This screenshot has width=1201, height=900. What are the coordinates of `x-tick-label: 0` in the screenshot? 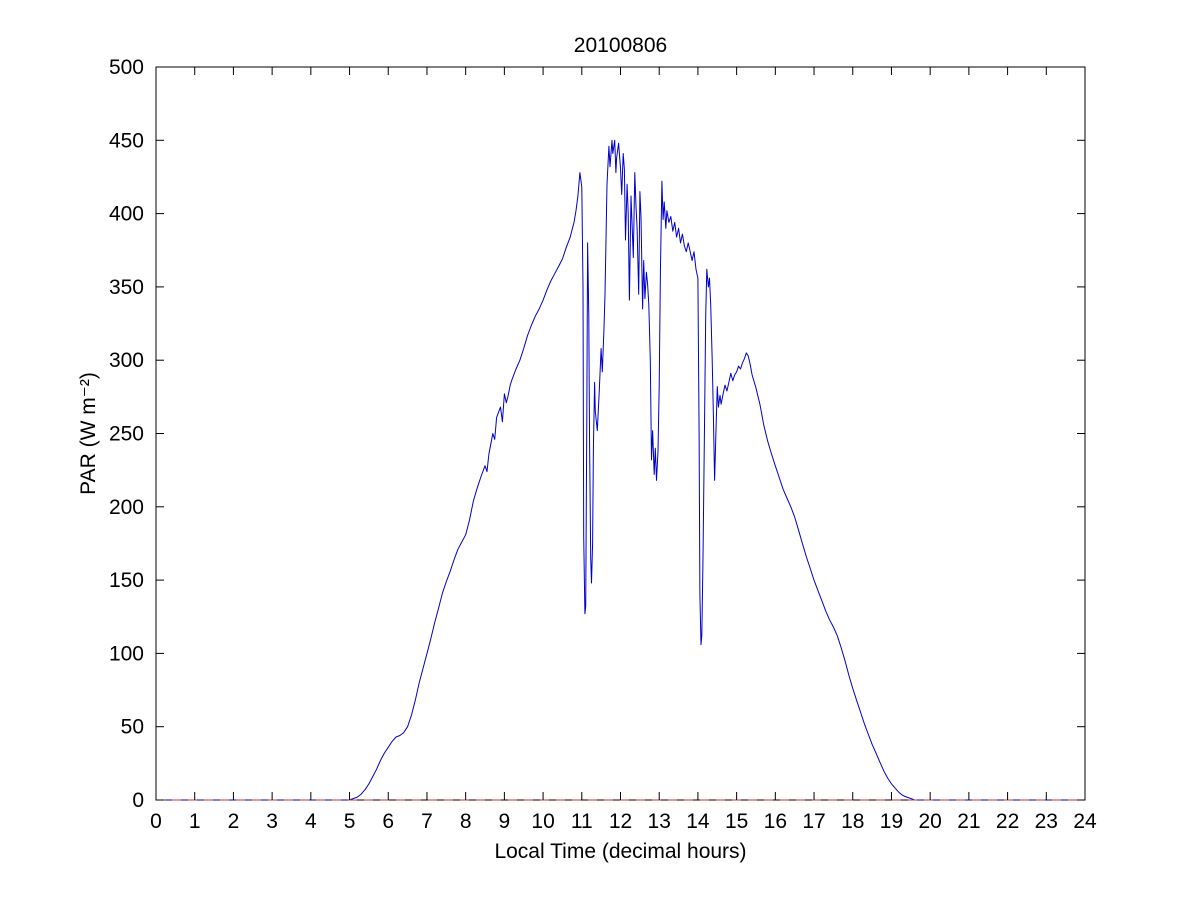 It's located at (156, 821).